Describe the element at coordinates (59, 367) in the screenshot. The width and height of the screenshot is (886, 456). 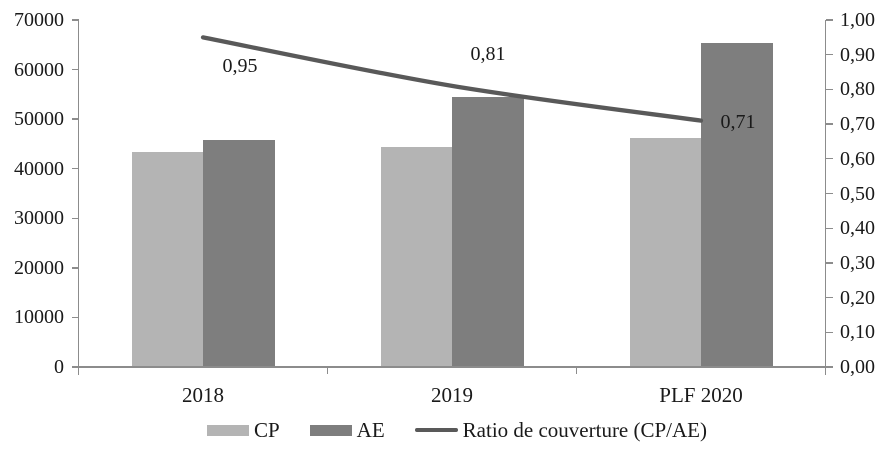
I see `y-axis-tick-label: 0` at that location.